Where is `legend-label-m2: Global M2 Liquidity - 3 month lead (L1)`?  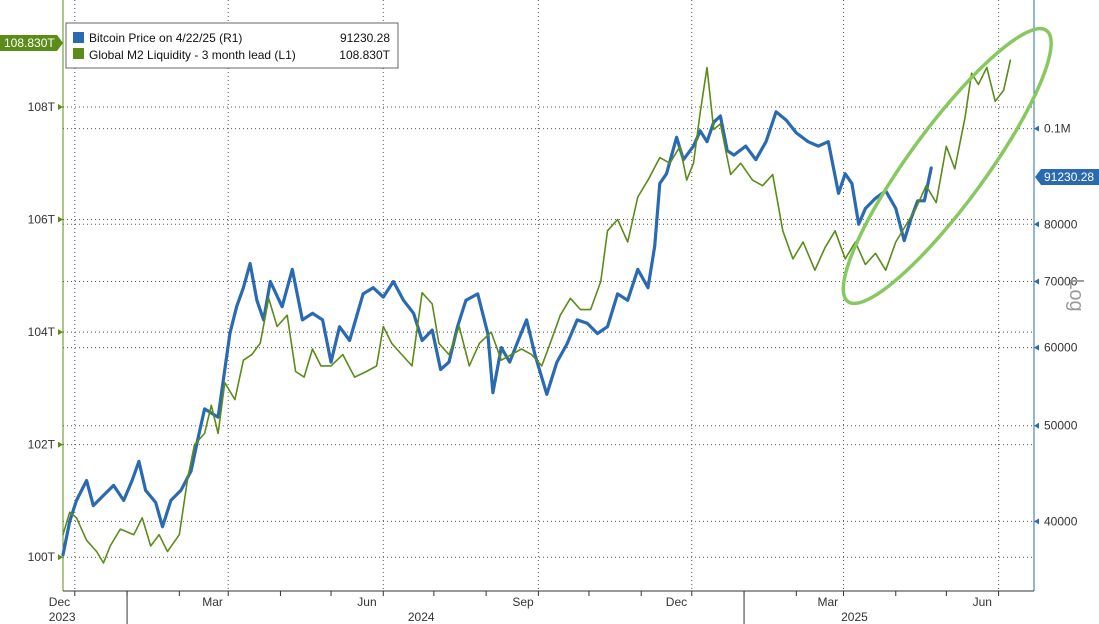
legend-label-m2: Global M2 Liquidity - 3 month lead (L1) is located at coordinates (192, 55).